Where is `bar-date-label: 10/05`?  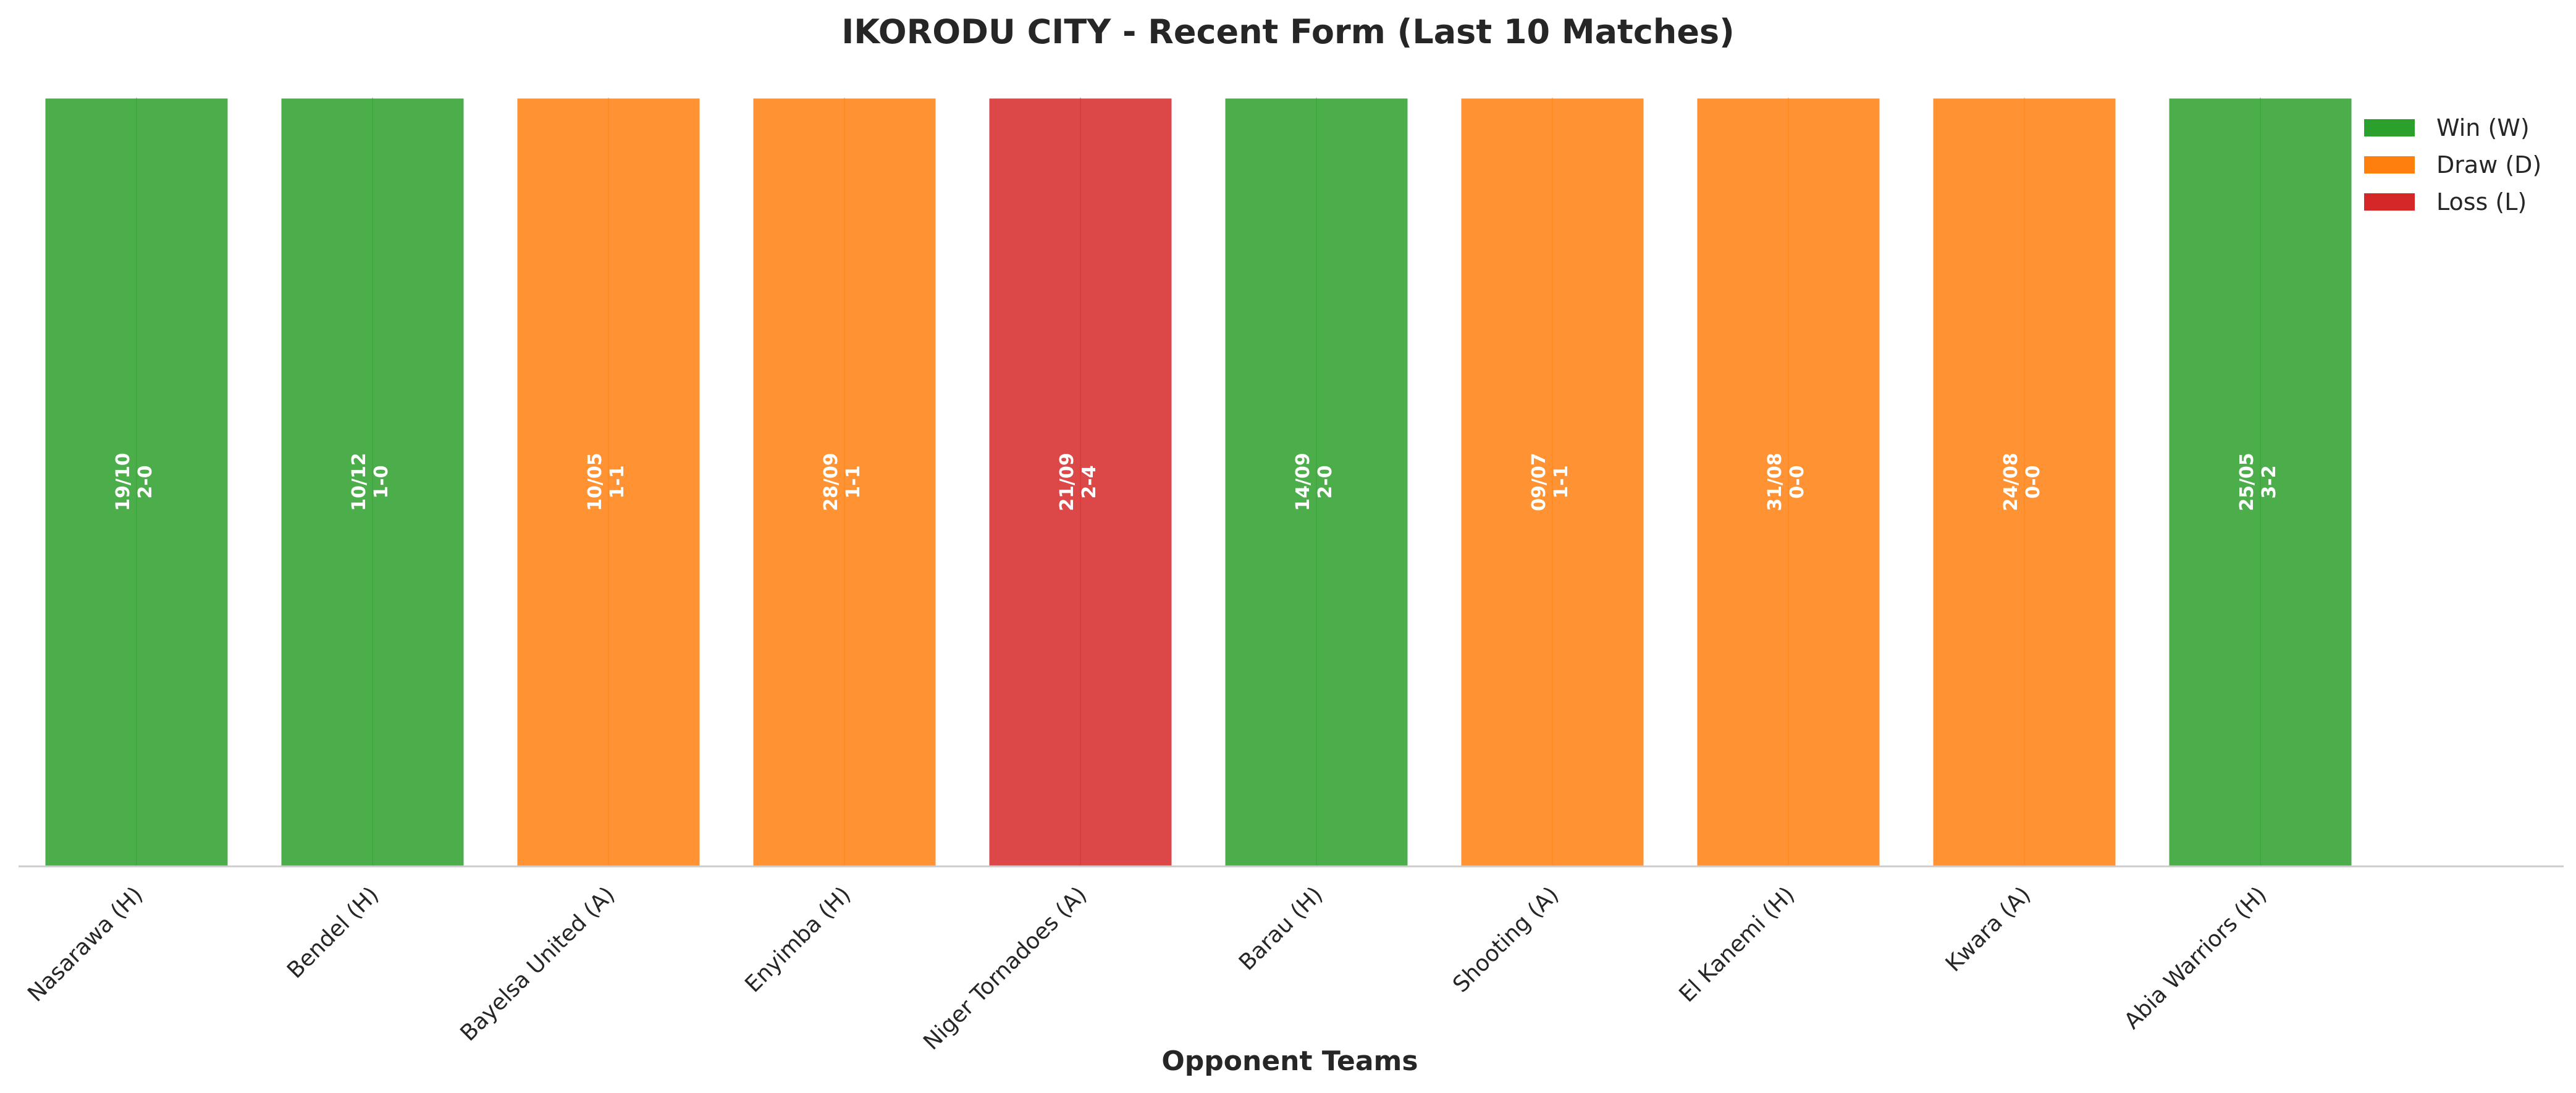 bar-date-label: 10/05 is located at coordinates (595, 482).